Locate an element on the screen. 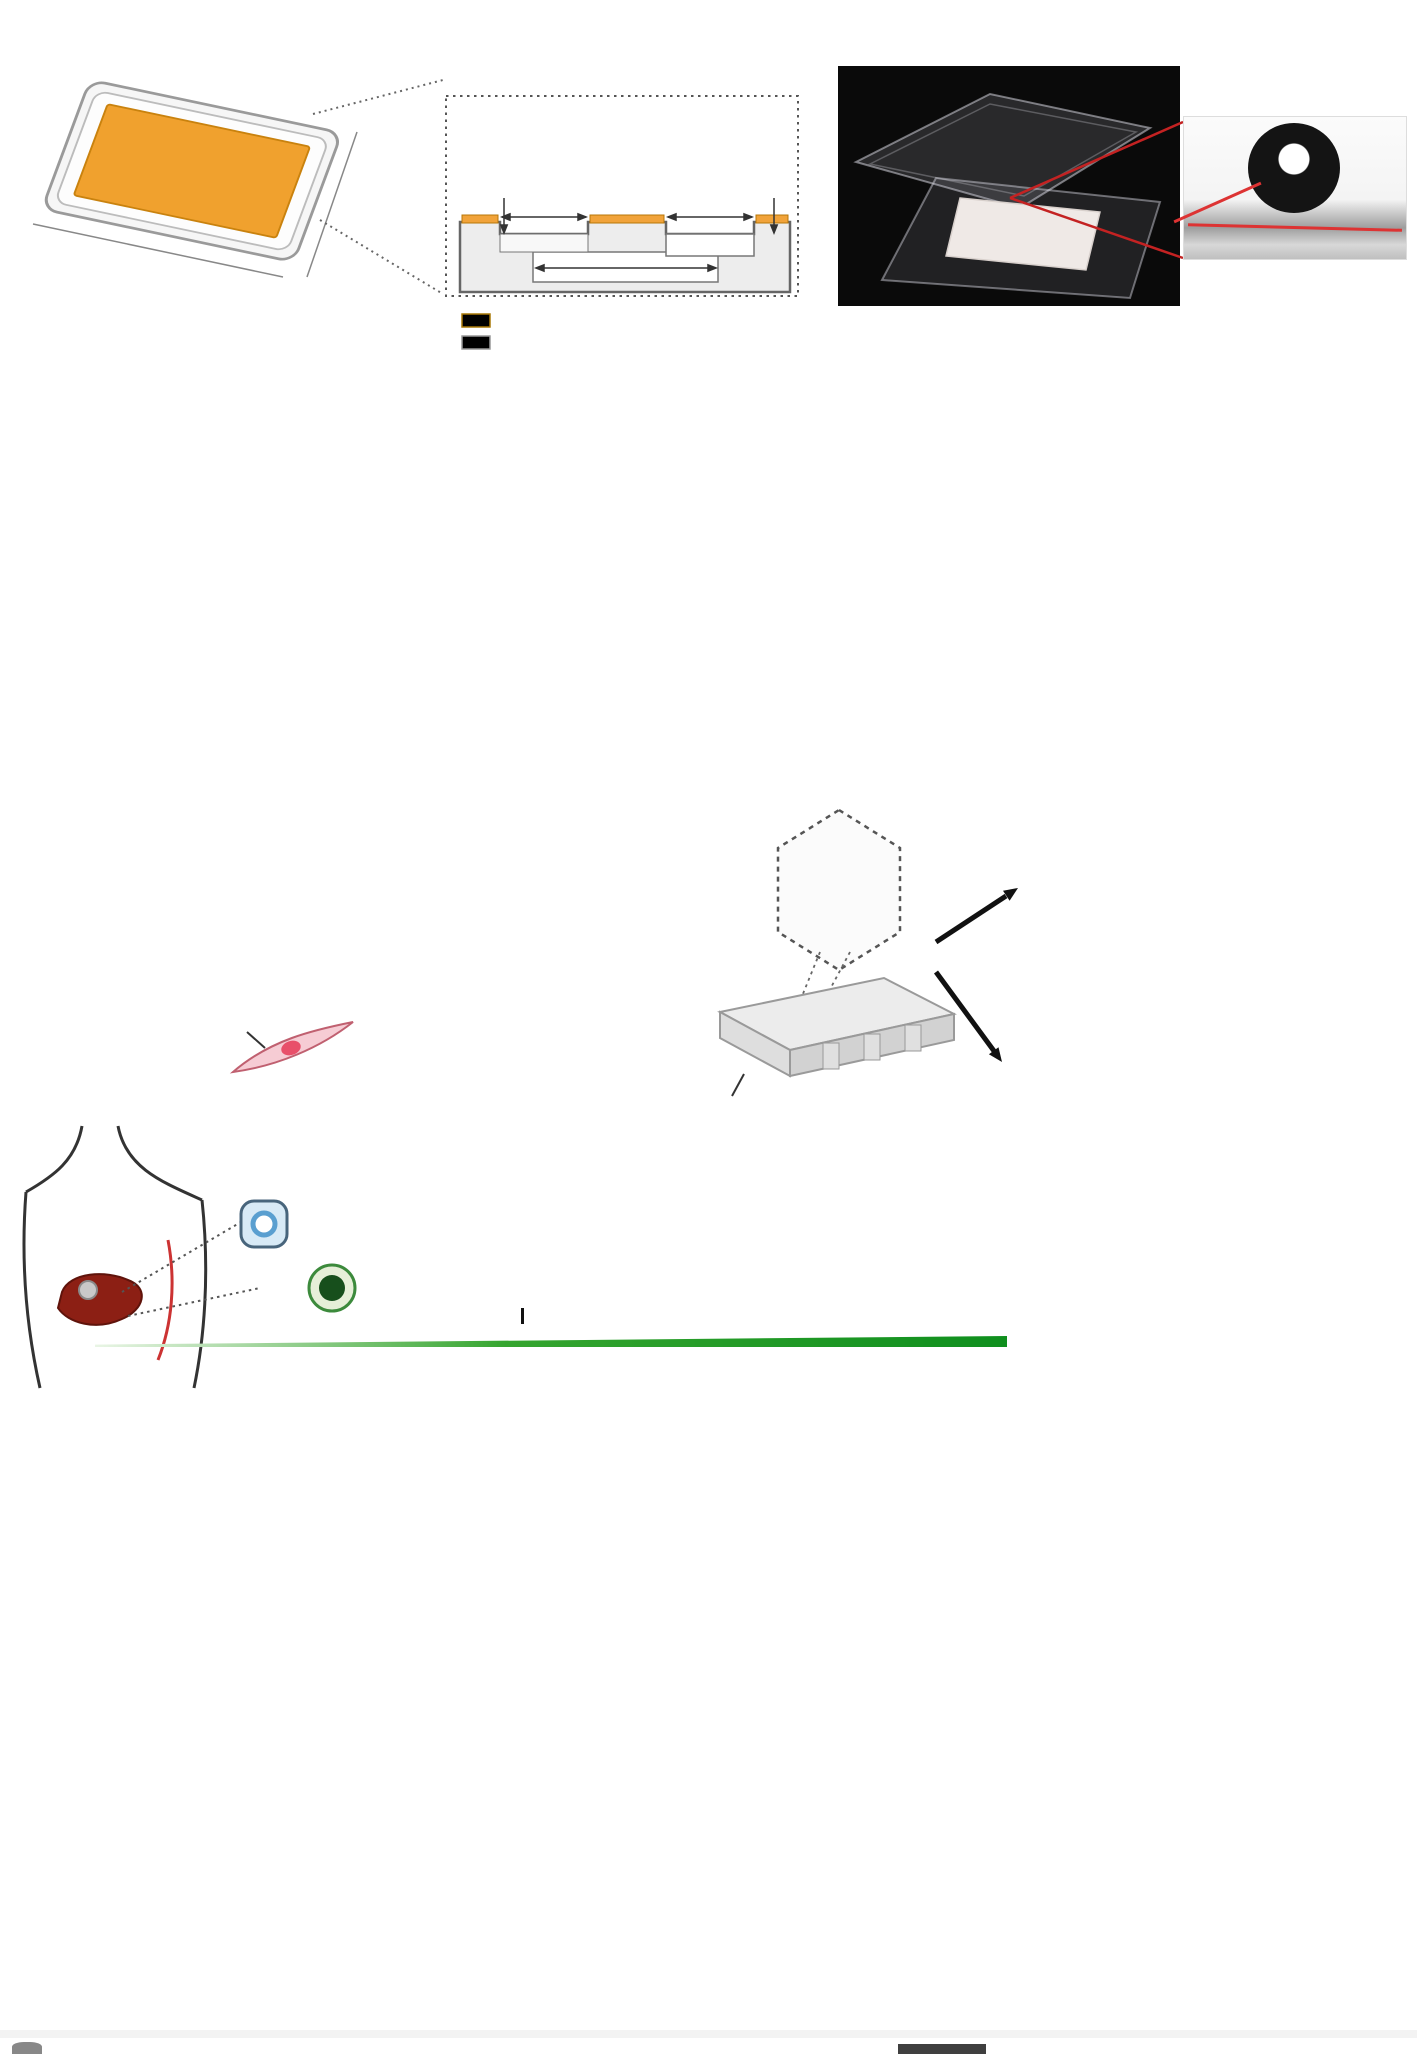 The height and width of the screenshot is (2054, 1417). chip-3d-diagram is located at coordinates (238, 187).